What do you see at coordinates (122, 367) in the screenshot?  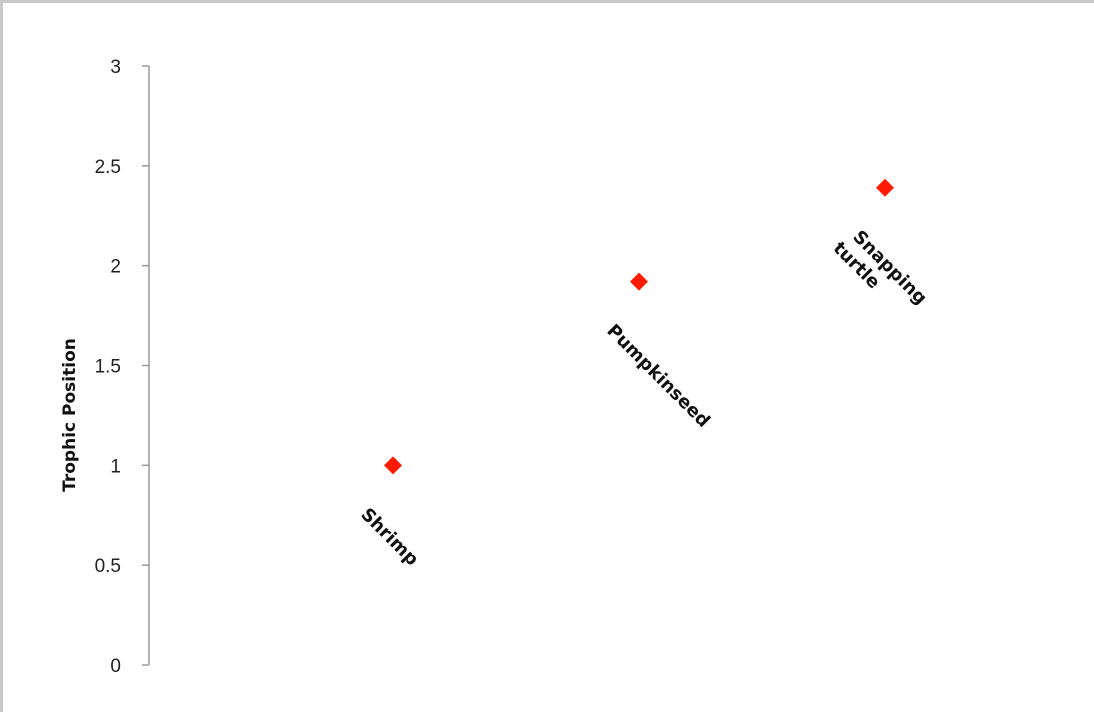 I see `y-axis: 0 0.5 1 1.5 2 2.5 3` at bounding box center [122, 367].